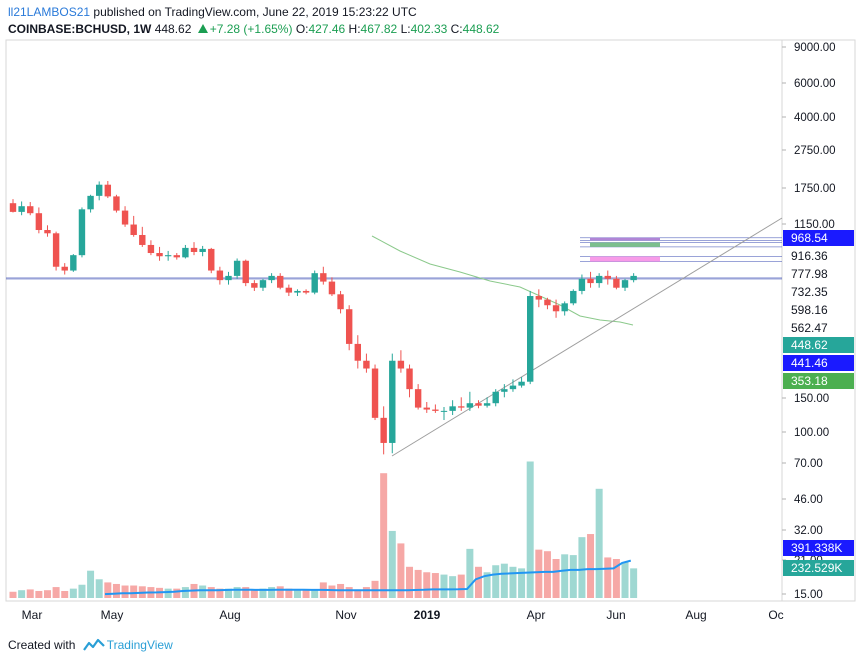 Image resolution: width=860 pixels, height=663 pixels. I want to click on symbol-name: COINBASE:BCHUSD, 1W, so click(80, 29).